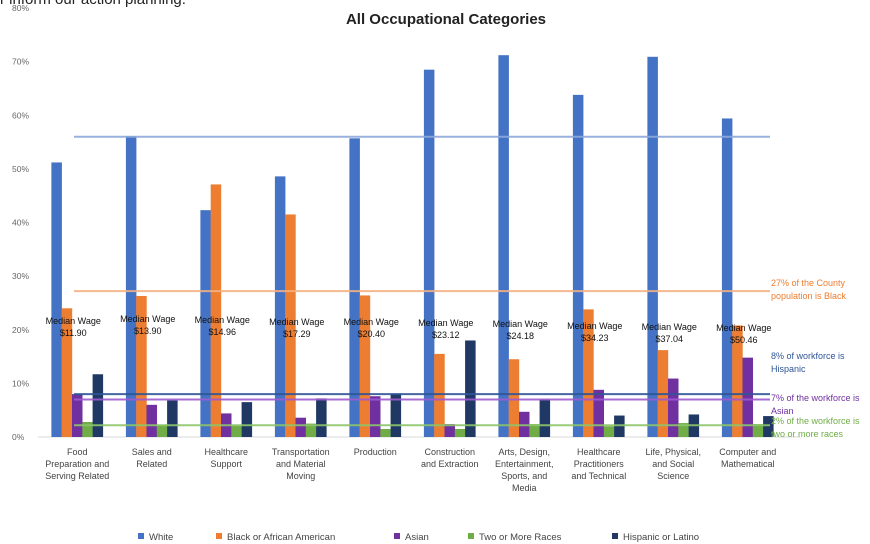  Describe the element at coordinates (599, 464) in the screenshot. I see `category-label: Practitioners` at that location.